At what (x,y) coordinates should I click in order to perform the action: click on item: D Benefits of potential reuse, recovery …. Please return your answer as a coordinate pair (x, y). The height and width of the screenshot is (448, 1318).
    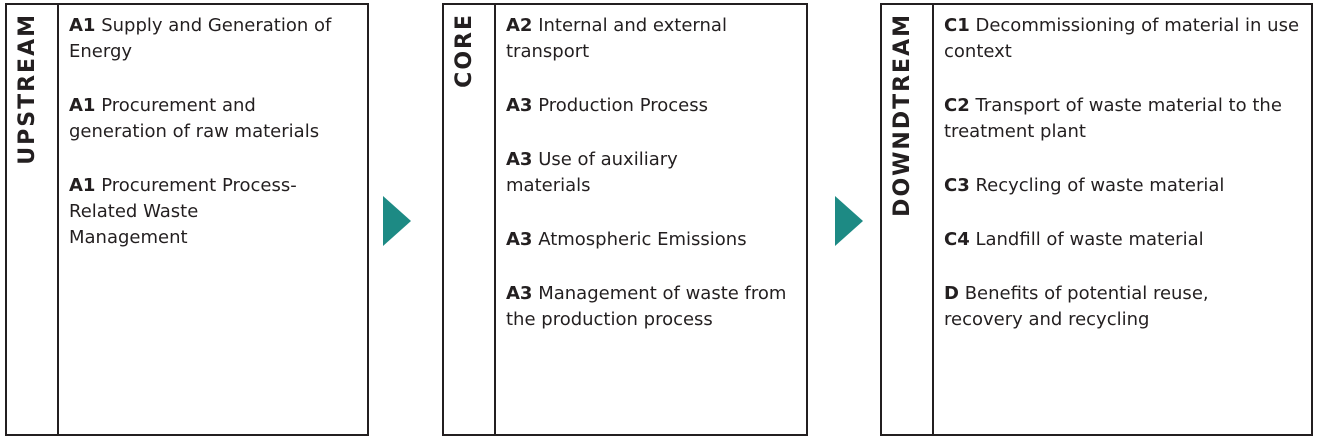
    Looking at the image, I should click on (1104, 307).